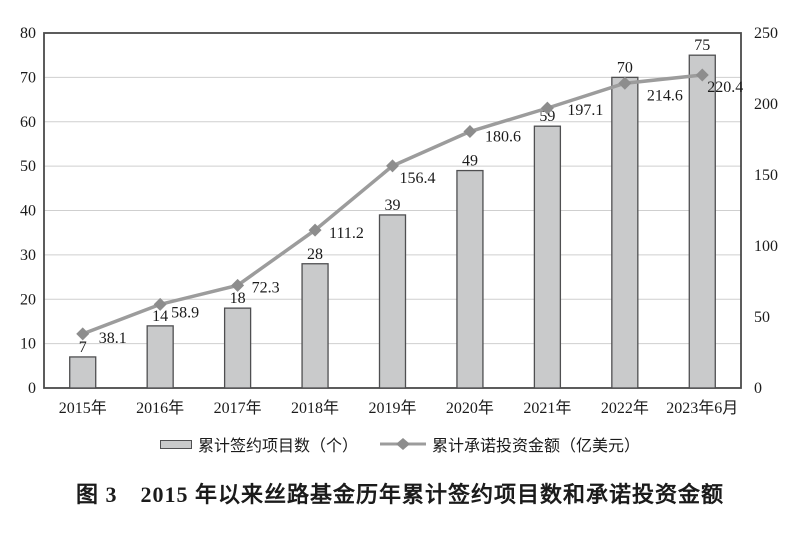 Image resolution: width=800 pixels, height=549 pixels. I want to click on svg-text: 2023年6月, so click(702, 408).